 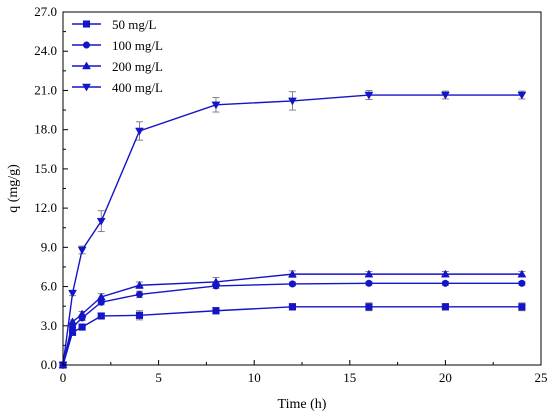 What do you see at coordinates (117, 56) in the screenshot?
I see `legend: 50 mg/L 100 mg/L 200 mg/L 400 mg/L` at bounding box center [117, 56].